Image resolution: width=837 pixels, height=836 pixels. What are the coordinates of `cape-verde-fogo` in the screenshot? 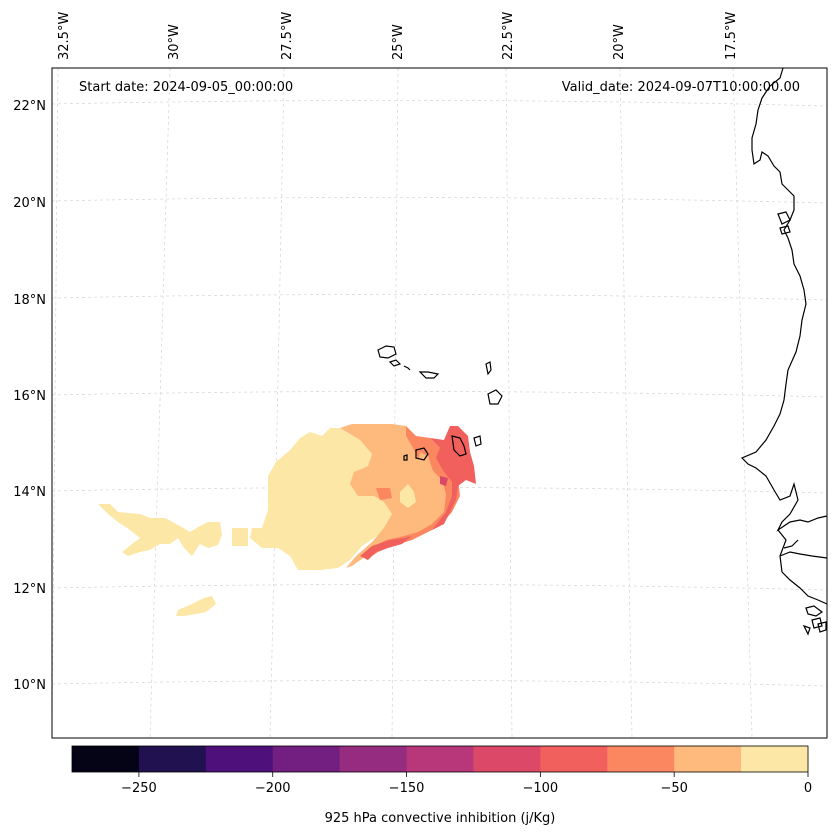 It's located at (422, 454).